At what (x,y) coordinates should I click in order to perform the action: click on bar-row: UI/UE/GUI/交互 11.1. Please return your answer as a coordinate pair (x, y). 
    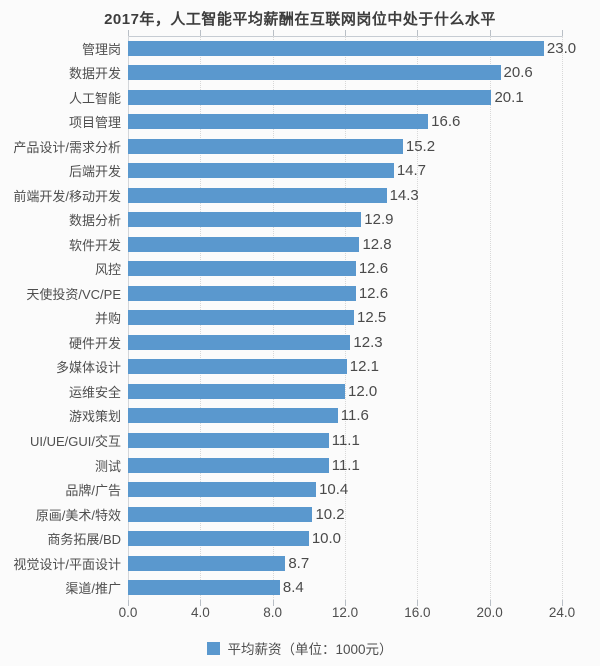
    Looking at the image, I should click on (300, 440).